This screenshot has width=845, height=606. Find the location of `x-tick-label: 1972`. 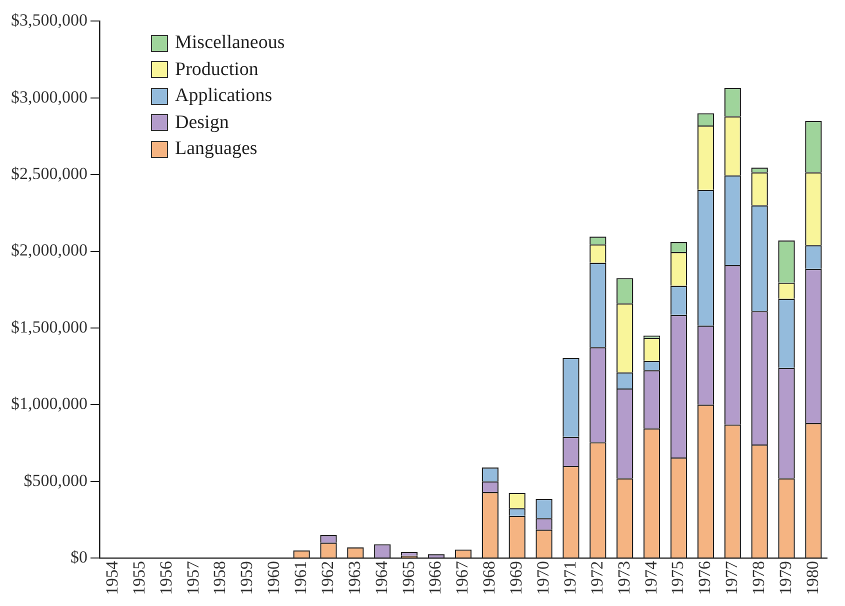

x-tick-label: 1972 is located at coordinates (596, 578).